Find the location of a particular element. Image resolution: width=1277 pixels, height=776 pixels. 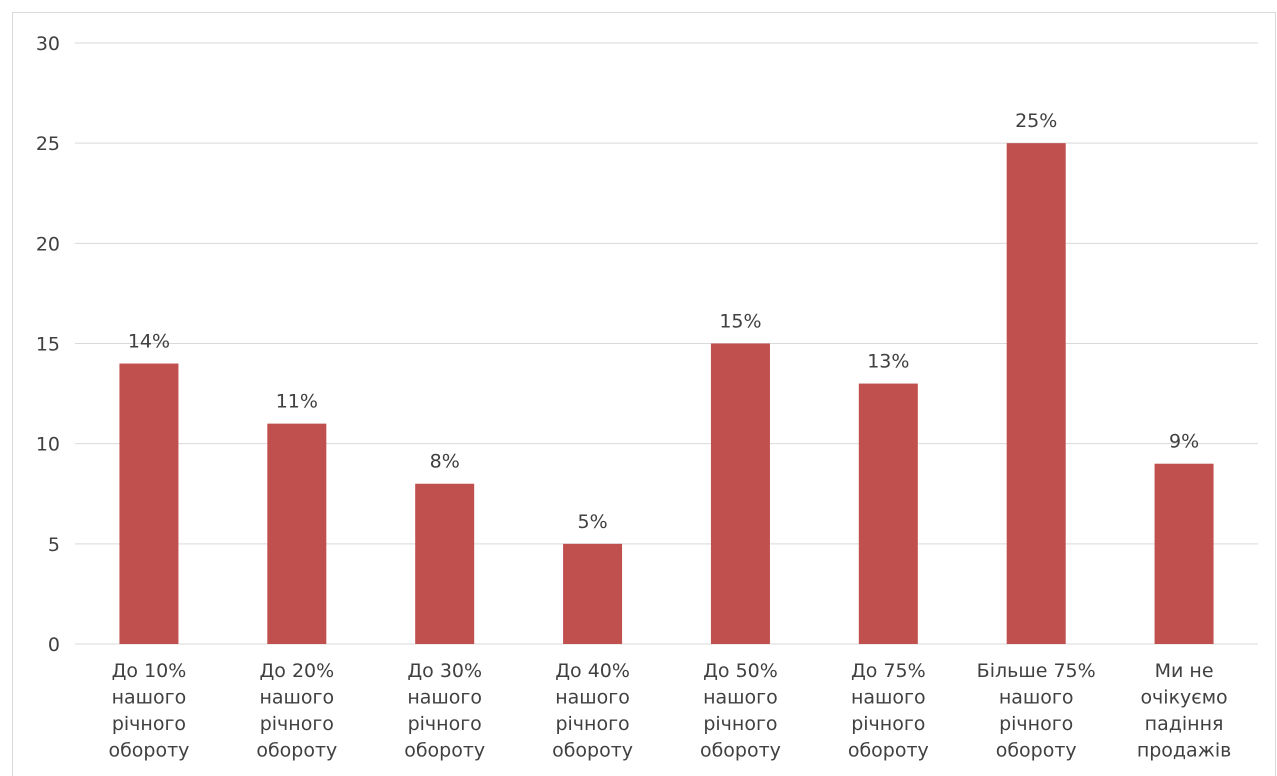

data-label: 13% is located at coordinates (888, 362).